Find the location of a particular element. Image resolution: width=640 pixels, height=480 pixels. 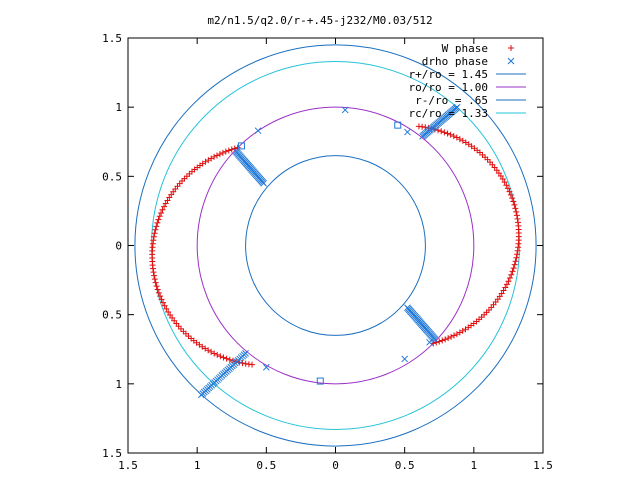

x-tick-label-6: 1.5 is located at coordinates (543, 465).